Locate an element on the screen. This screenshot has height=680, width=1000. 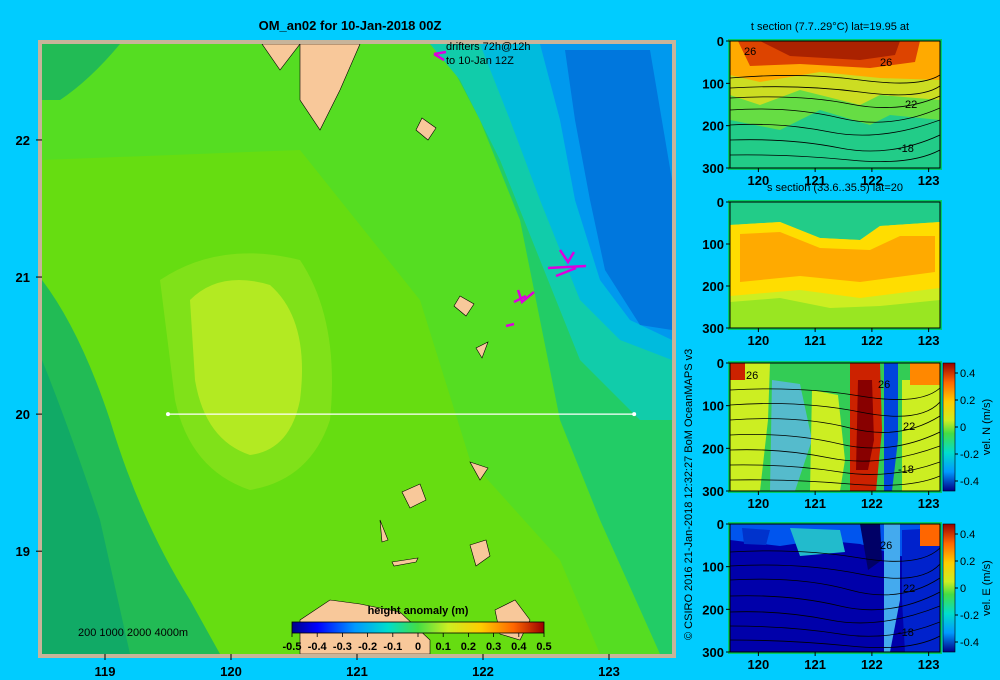
colorbar-ticks: -0.5 -0.4 -0.3 -0.2 -0.1 0 0.1 0.2 0.3 0.4 0.5 is located at coordinates (417, 643).